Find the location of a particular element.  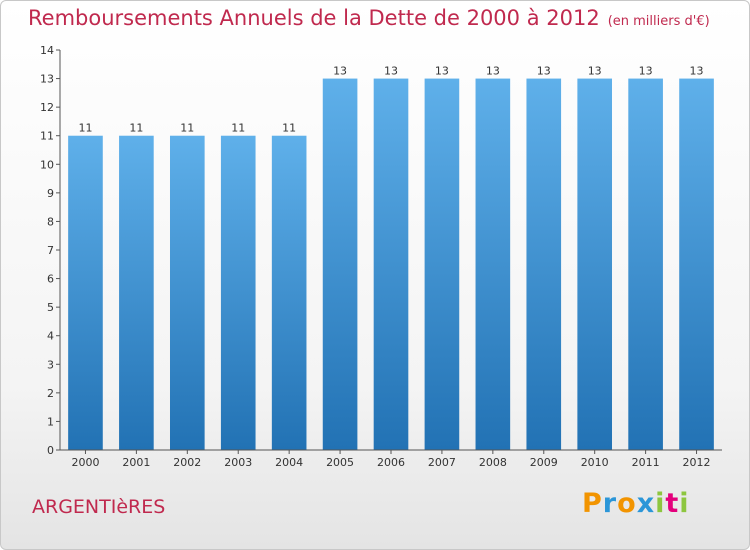

y-tick-label: 5 is located at coordinates (50, 307).